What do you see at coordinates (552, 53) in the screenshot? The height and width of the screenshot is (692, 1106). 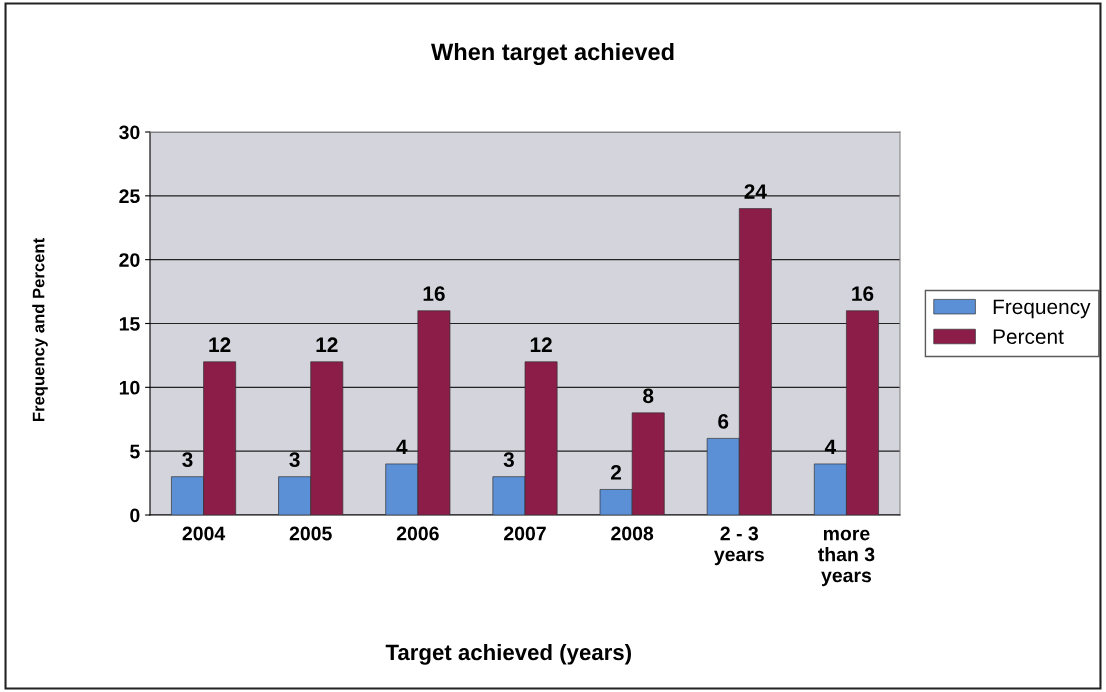 I see `chart-title: When target achieved` at bounding box center [552, 53].